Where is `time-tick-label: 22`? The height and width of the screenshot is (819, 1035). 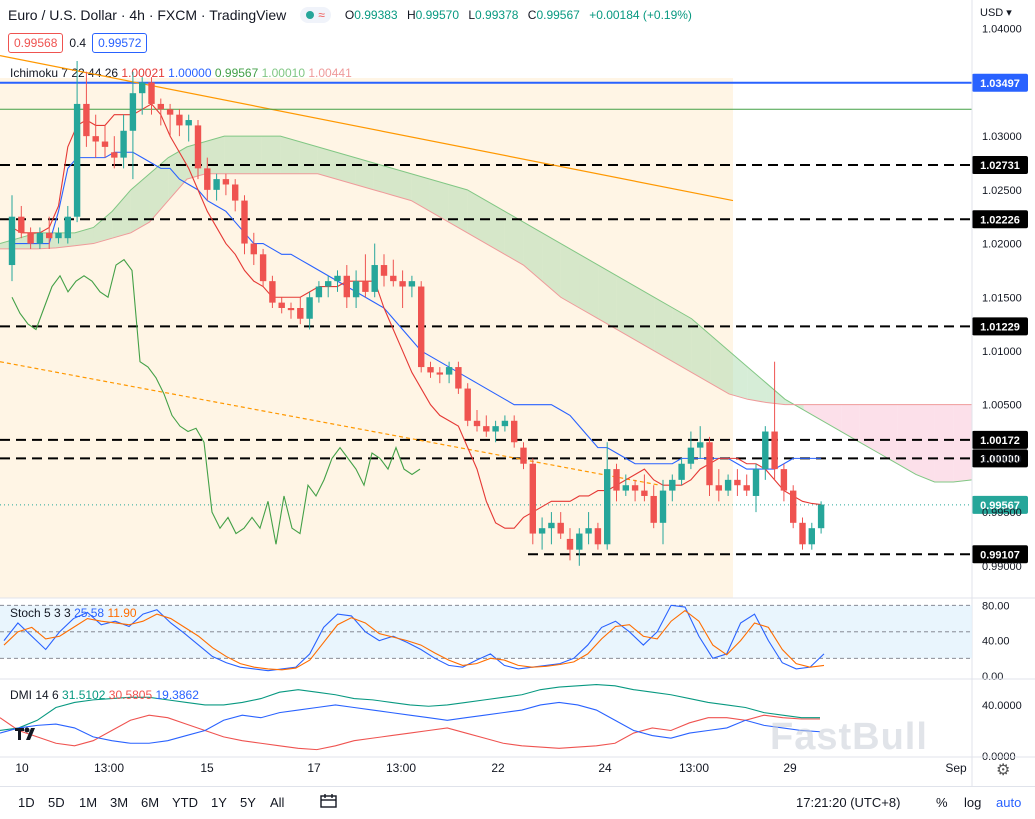 time-tick-label: 22 is located at coordinates (498, 768).